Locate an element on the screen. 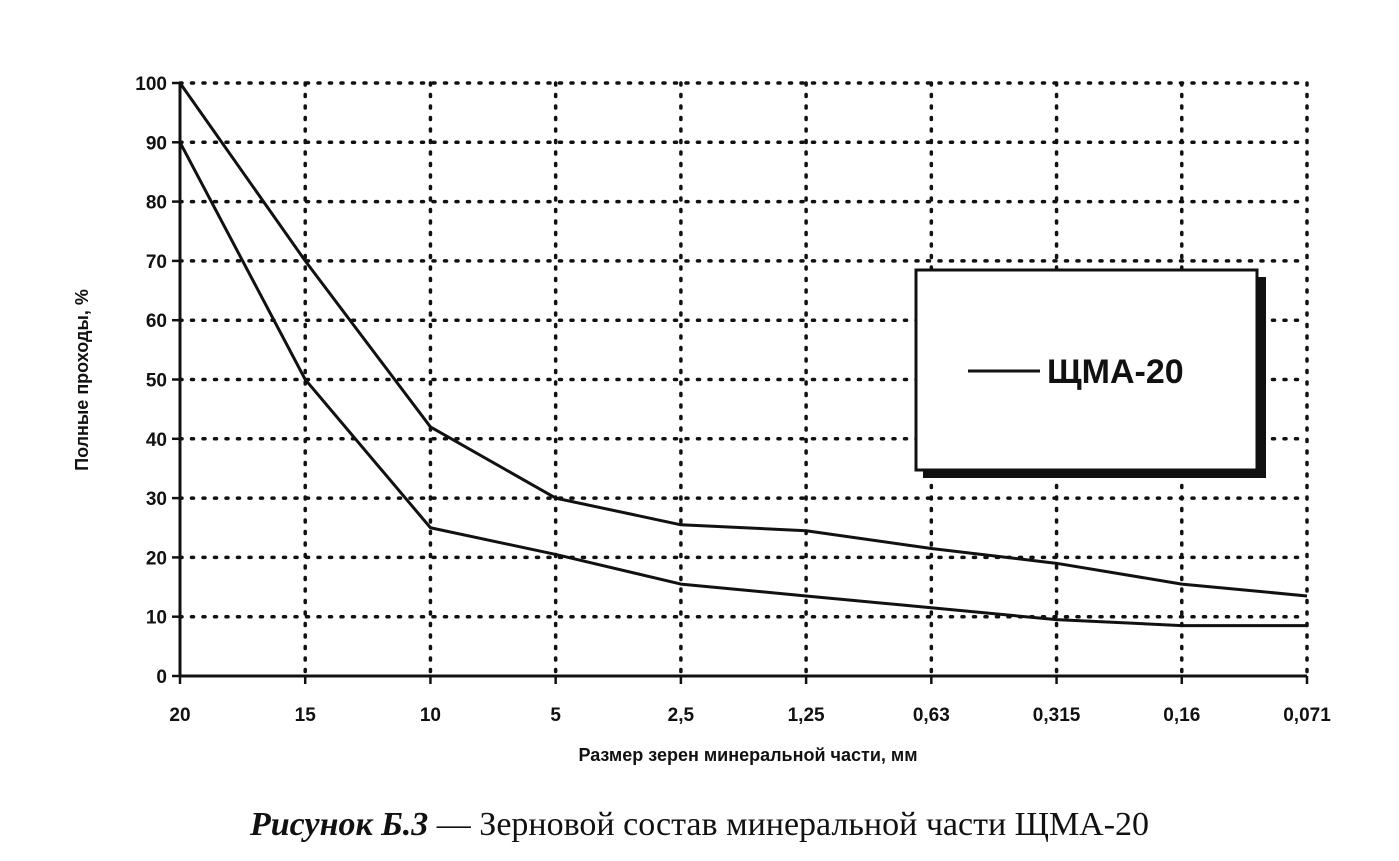 This screenshot has height=861, width=1399. caption-prefix: Рисунок Б.3 is located at coordinates (339, 824).